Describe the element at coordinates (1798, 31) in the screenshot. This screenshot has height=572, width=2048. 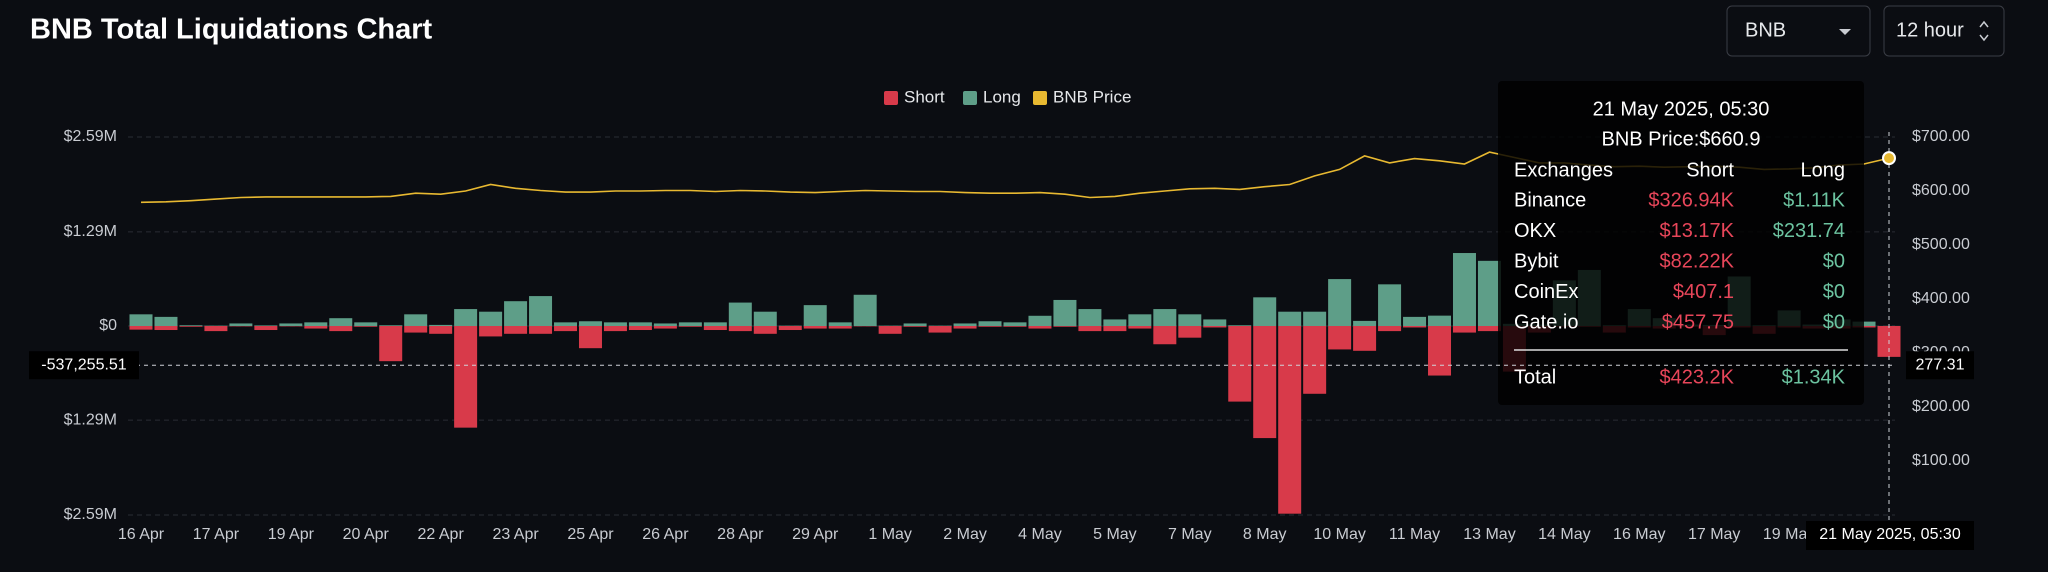
I see `coin-select` at that location.